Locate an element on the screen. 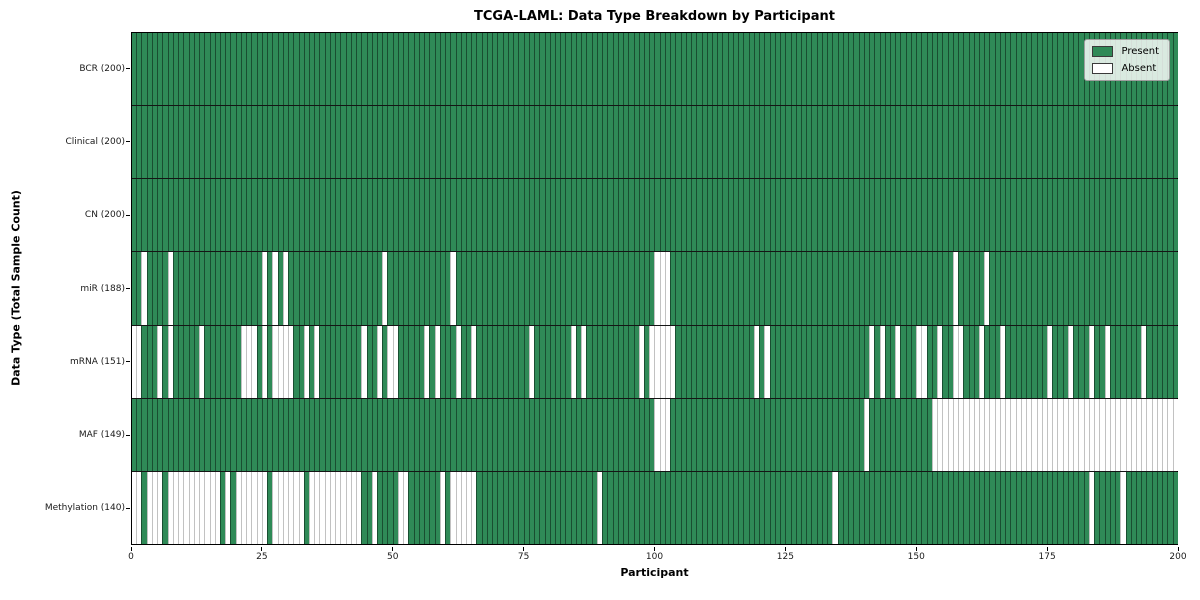 Image resolution: width=1200 pixels, height=600 pixels. legend-item-absent: Absent is located at coordinates (1125, 68).